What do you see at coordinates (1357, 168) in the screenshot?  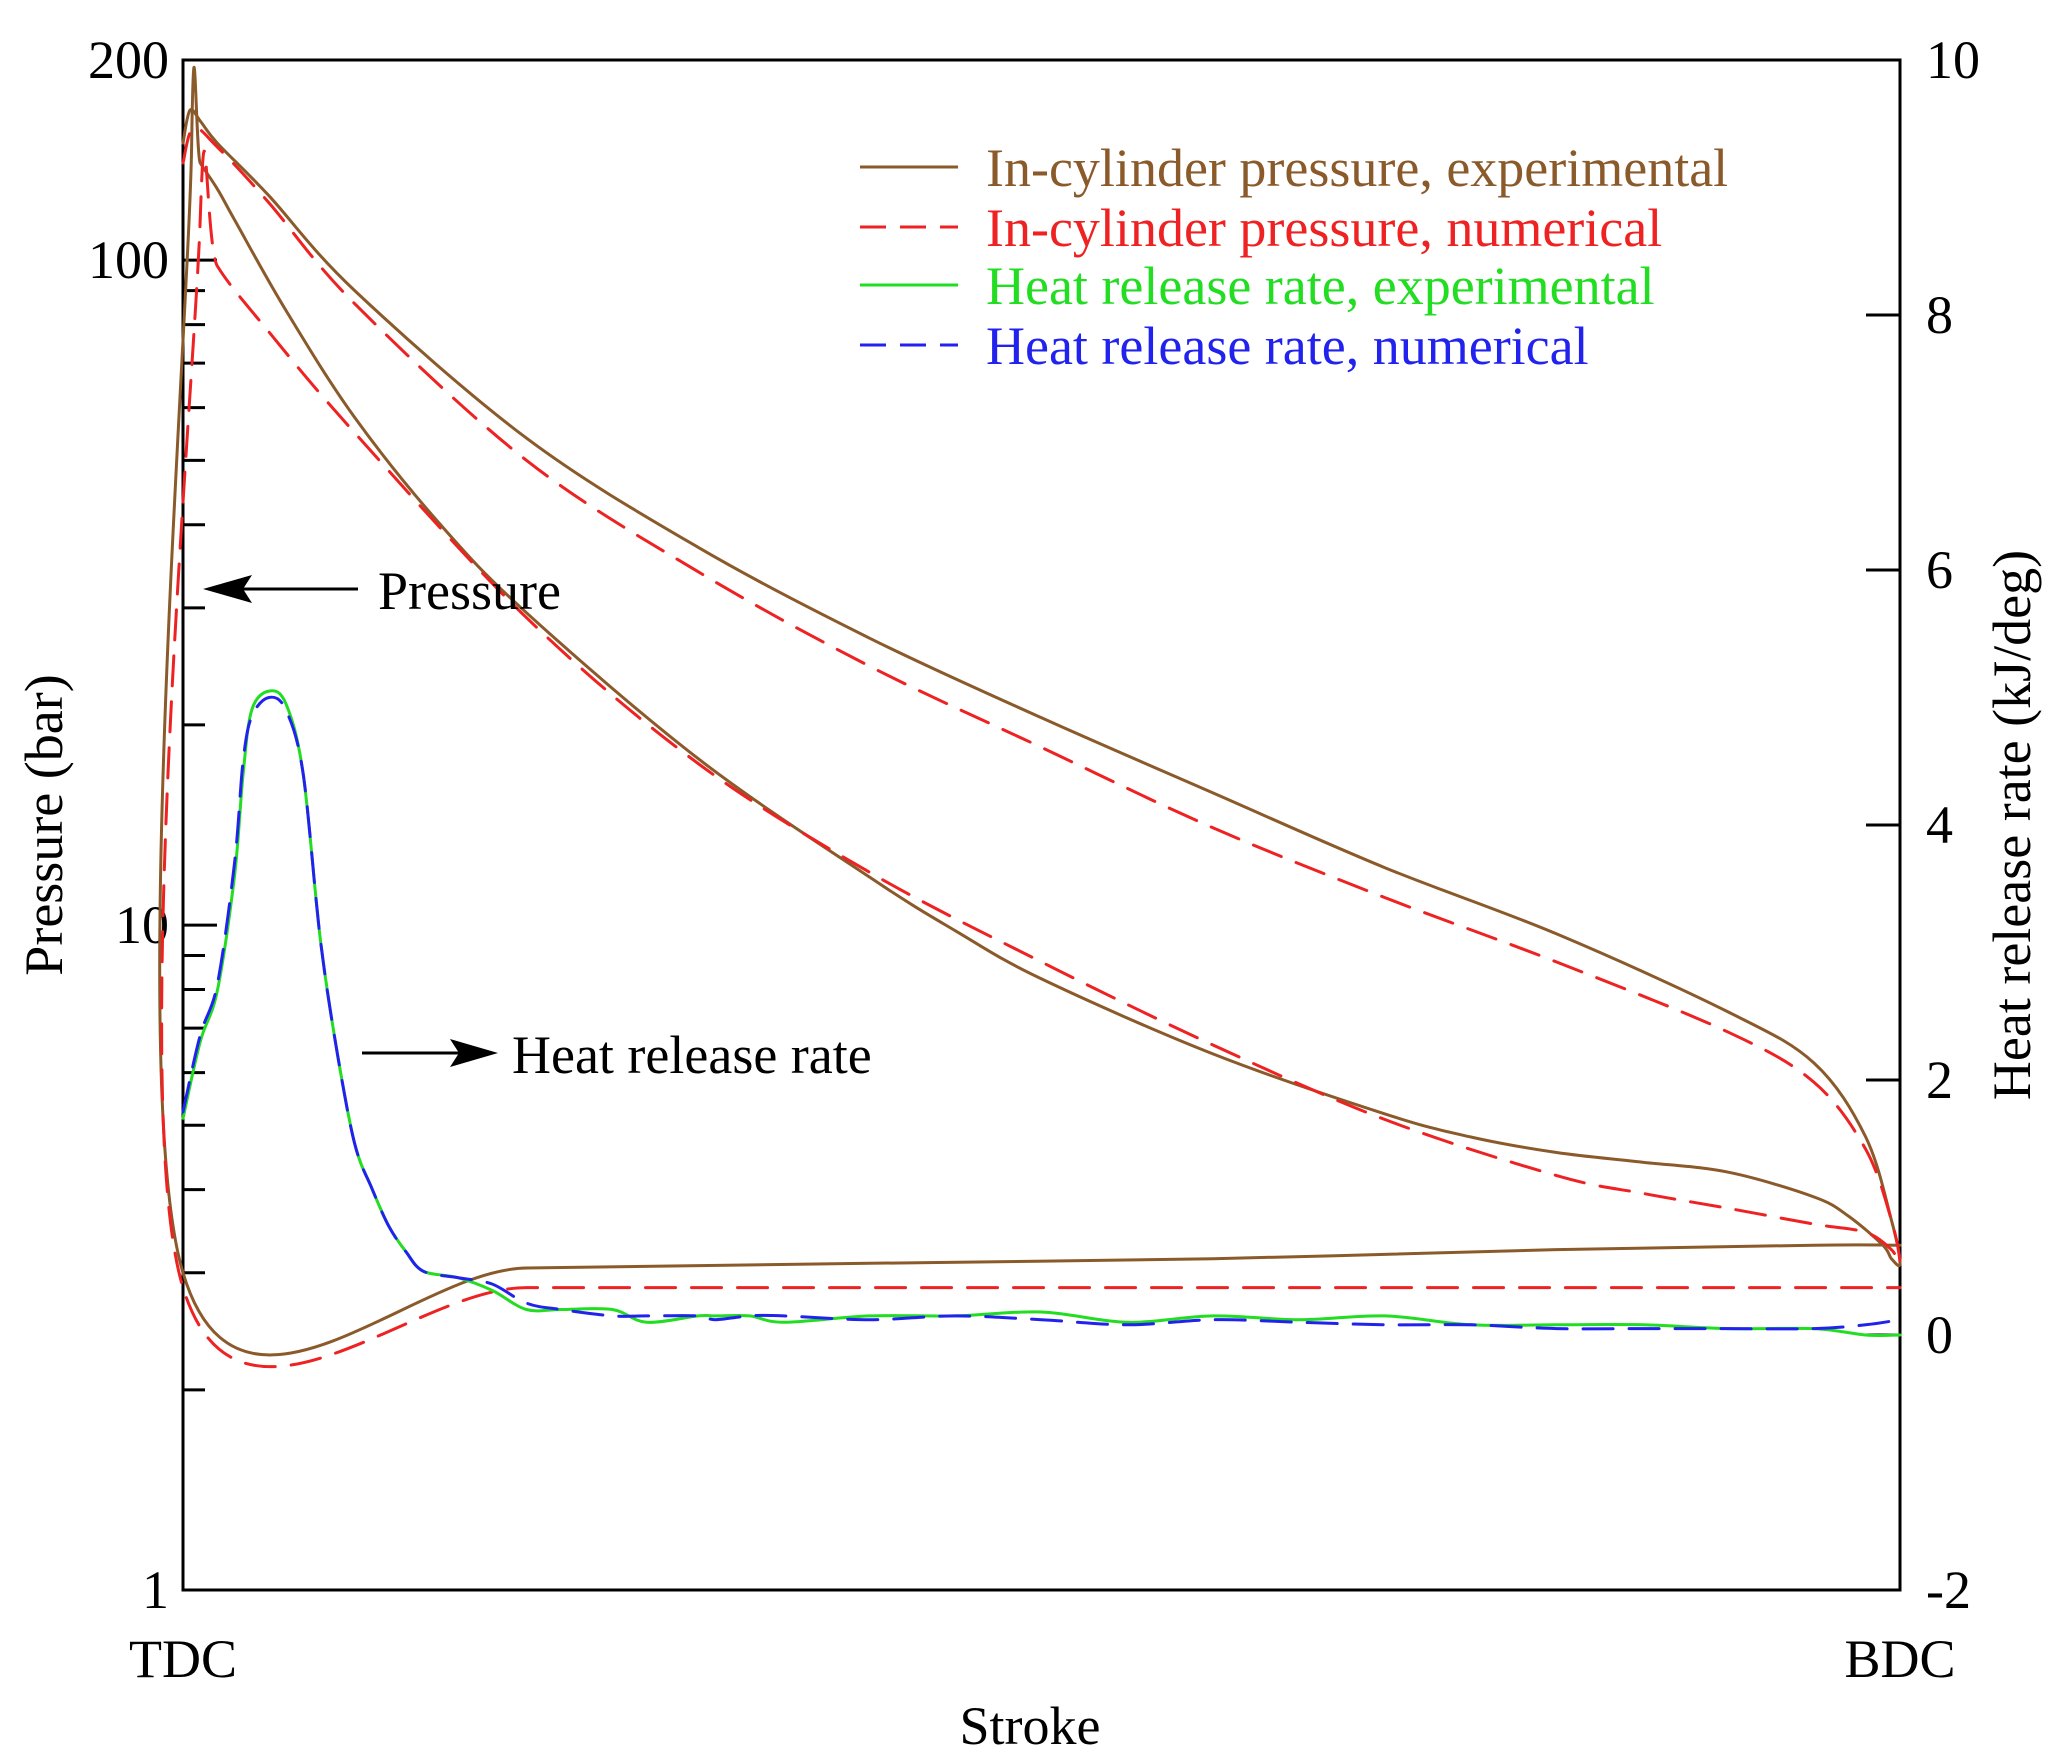 I see `legend-label-pressure-exp: In-cylinder pressure, experimental` at bounding box center [1357, 168].